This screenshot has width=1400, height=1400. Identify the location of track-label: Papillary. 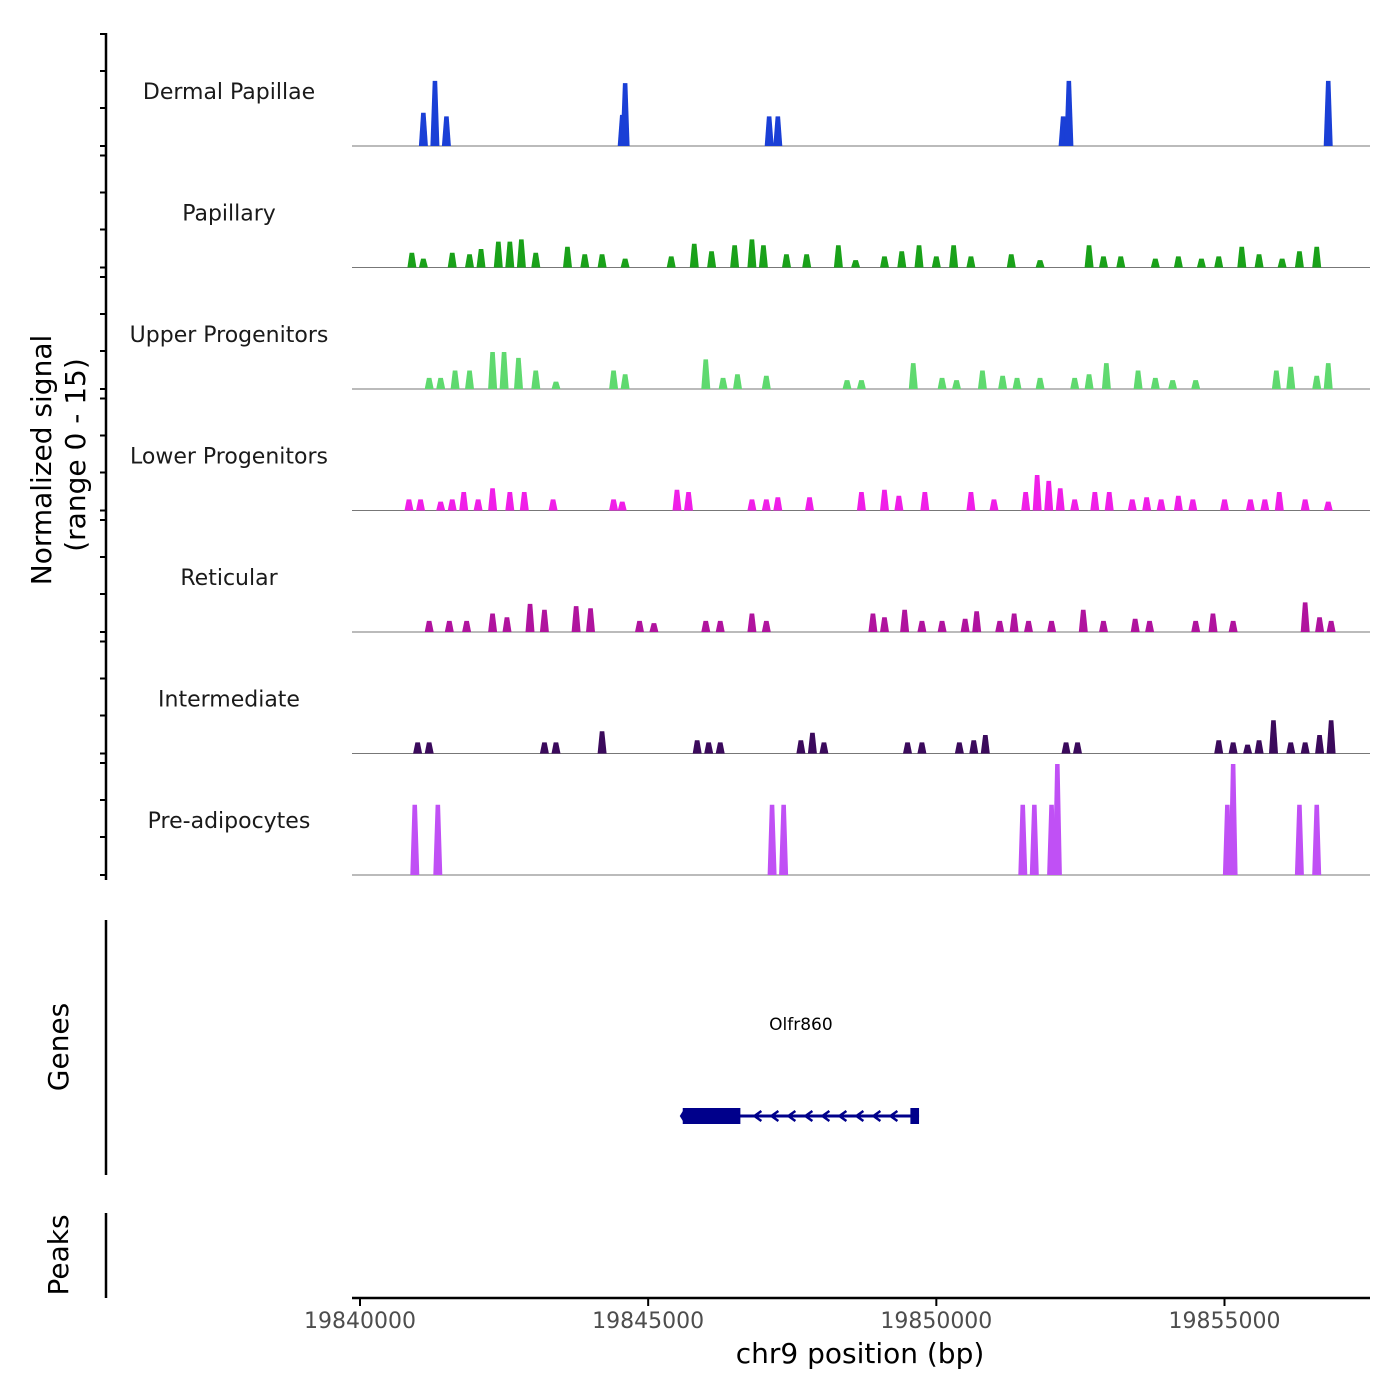
(229, 214).